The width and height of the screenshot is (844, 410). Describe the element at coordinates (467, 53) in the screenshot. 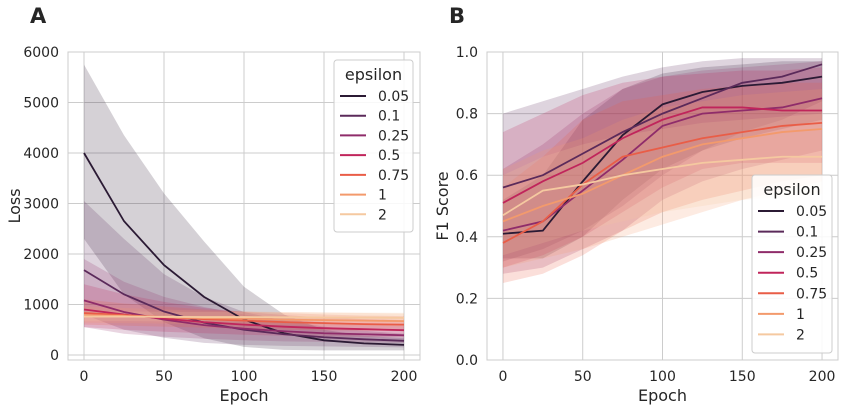

I see `y-tick-label: 1.0` at that location.